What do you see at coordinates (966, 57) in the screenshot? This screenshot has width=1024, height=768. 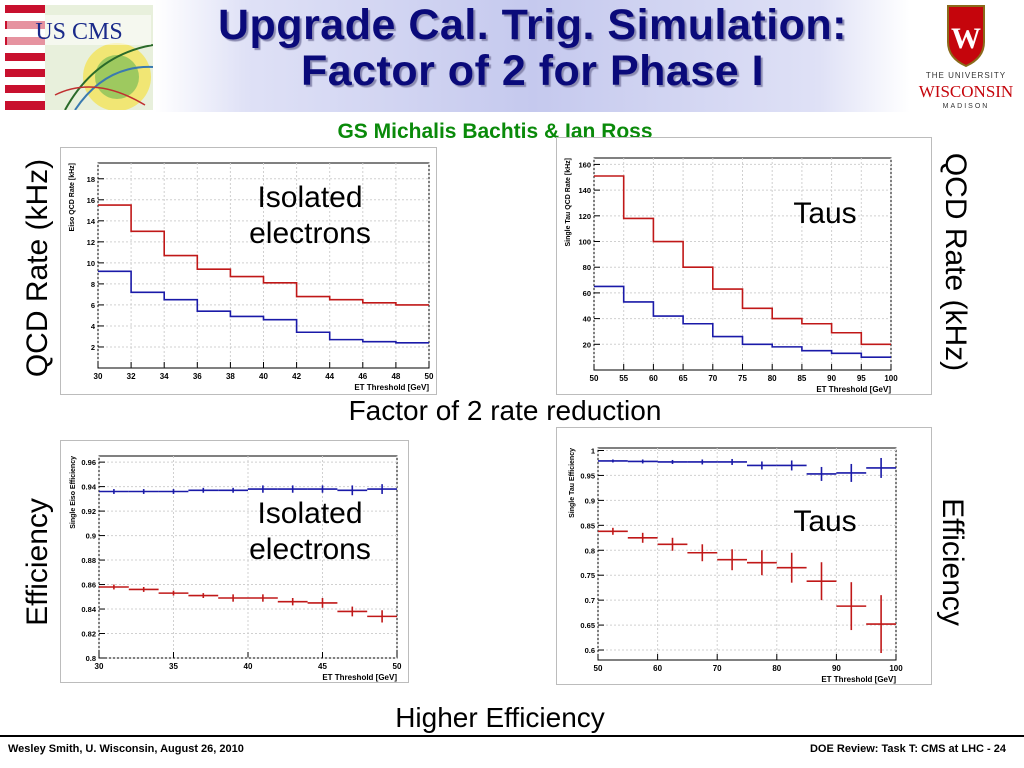 I see `wisconsin-logo: W THE UNIVERSITY WISCONSIN MADISON` at bounding box center [966, 57].